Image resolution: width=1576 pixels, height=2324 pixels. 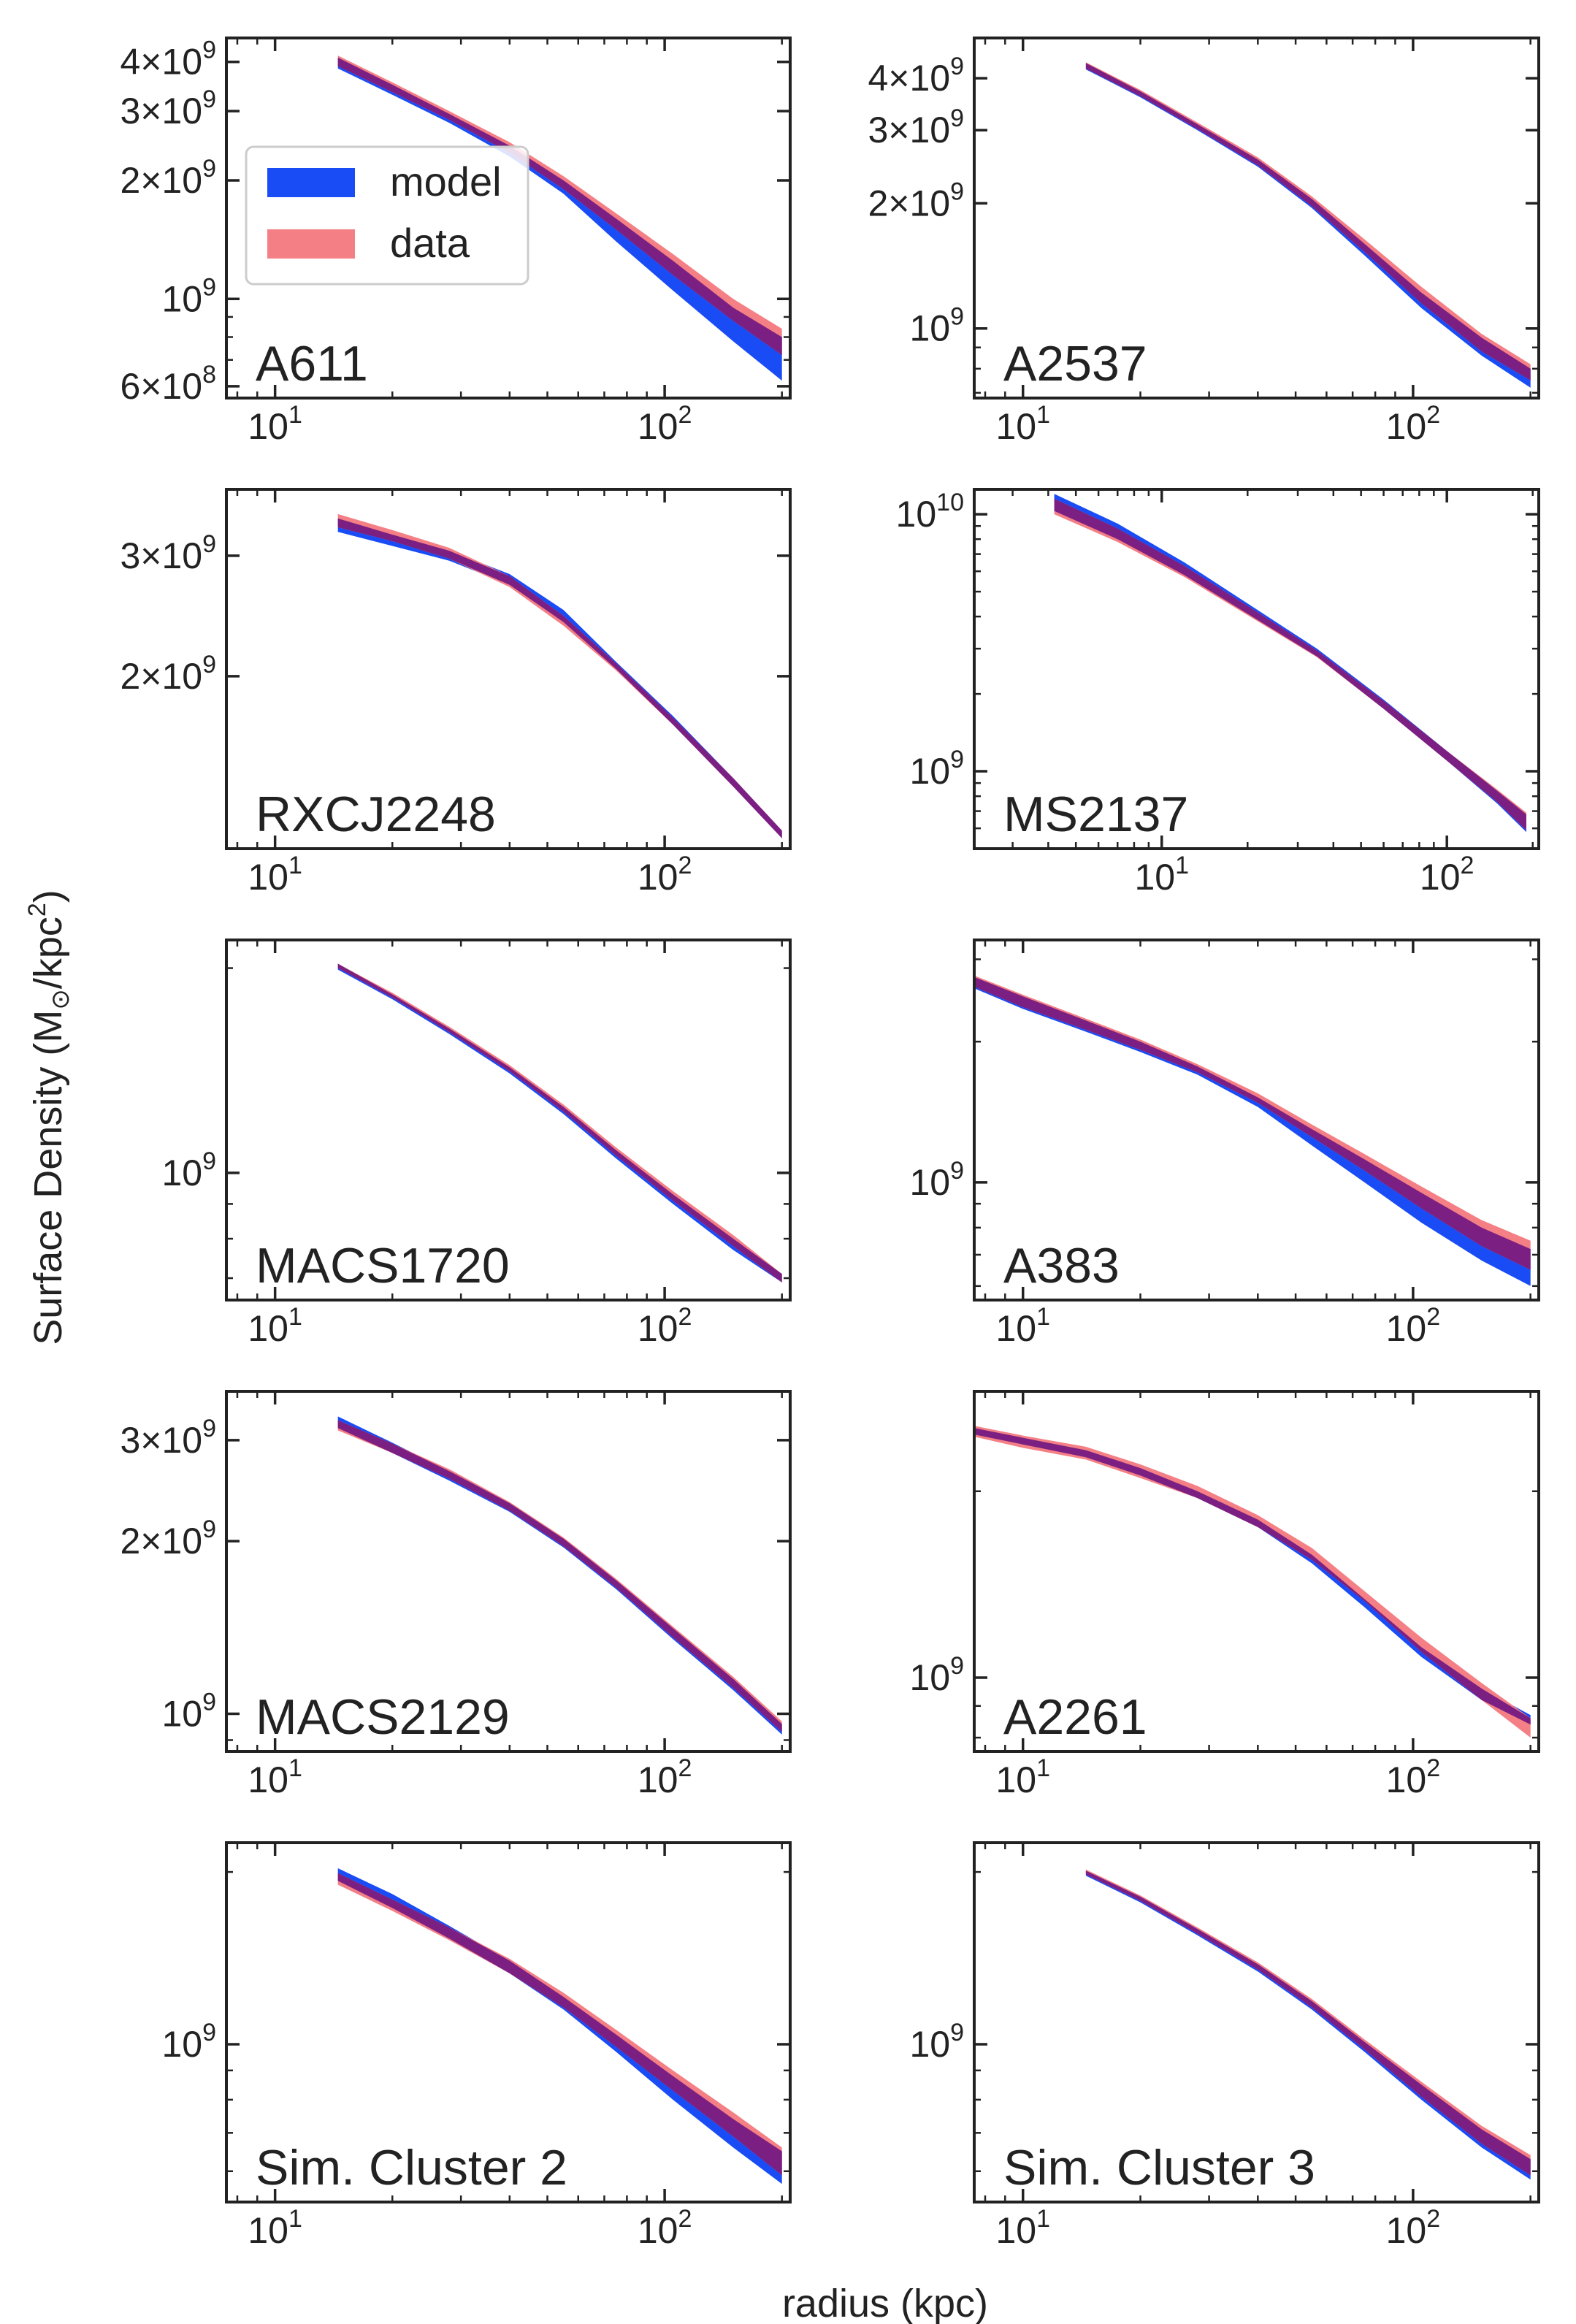 What do you see at coordinates (387, 215) in the screenshot?
I see `legend: model data` at bounding box center [387, 215].